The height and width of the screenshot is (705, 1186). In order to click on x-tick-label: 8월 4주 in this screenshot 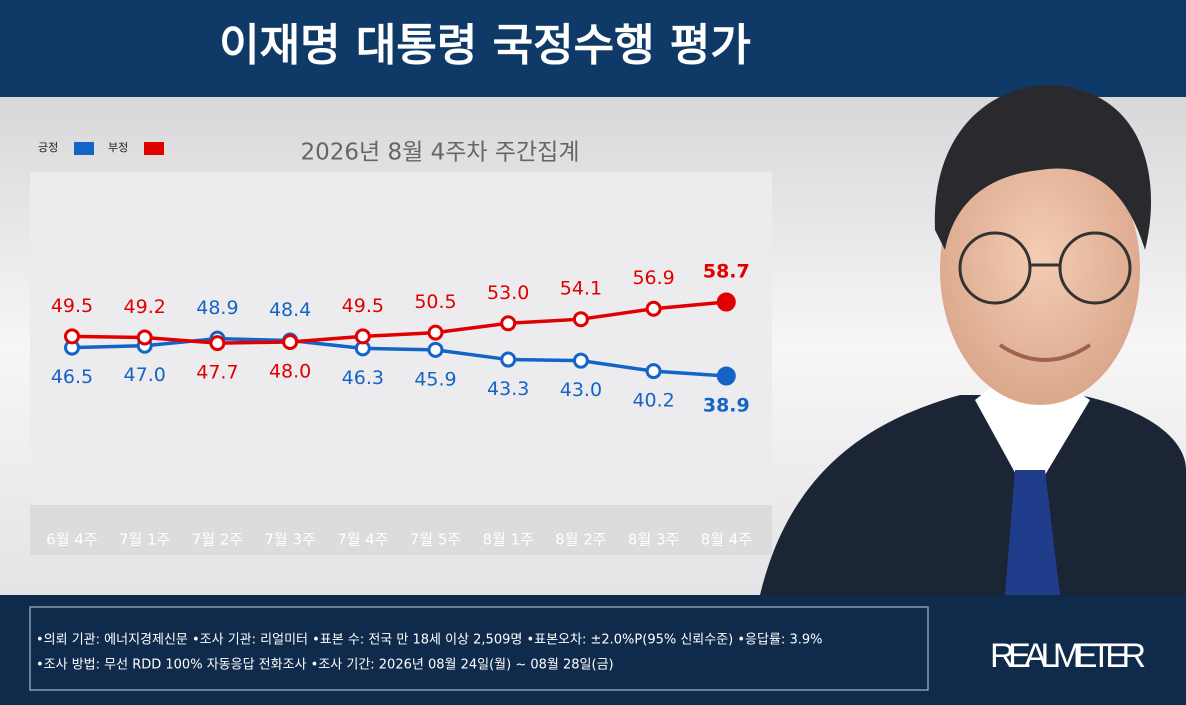, I will do `click(726, 540)`.